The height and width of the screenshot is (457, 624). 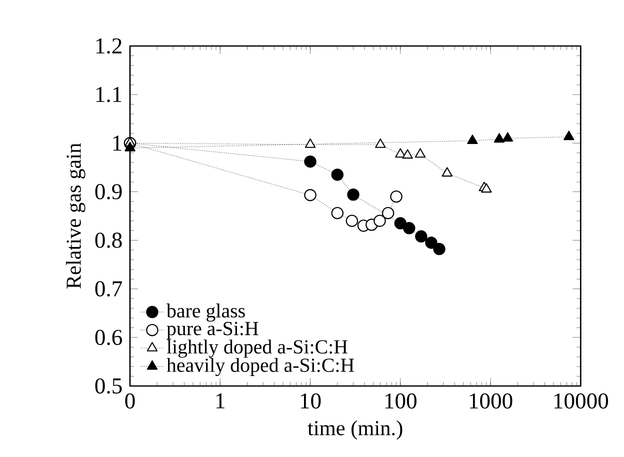 What do you see at coordinates (108, 240) in the screenshot?
I see `y-tick-label: 0.8` at bounding box center [108, 240].